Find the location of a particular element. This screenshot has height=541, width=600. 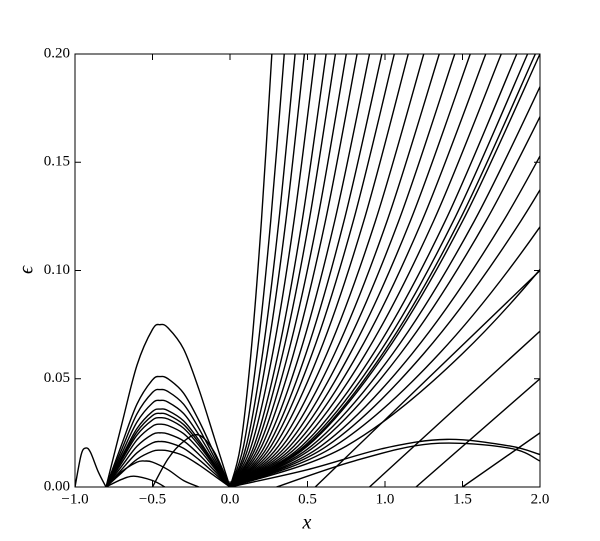

x-axis-label: x is located at coordinates (307, 523).